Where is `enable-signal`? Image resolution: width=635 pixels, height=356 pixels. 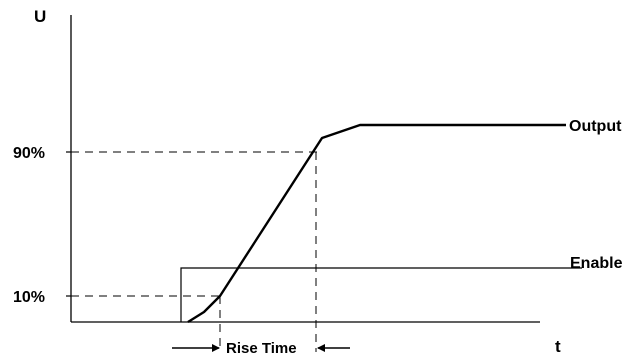 enable-signal is located at coordinates (381, 294).